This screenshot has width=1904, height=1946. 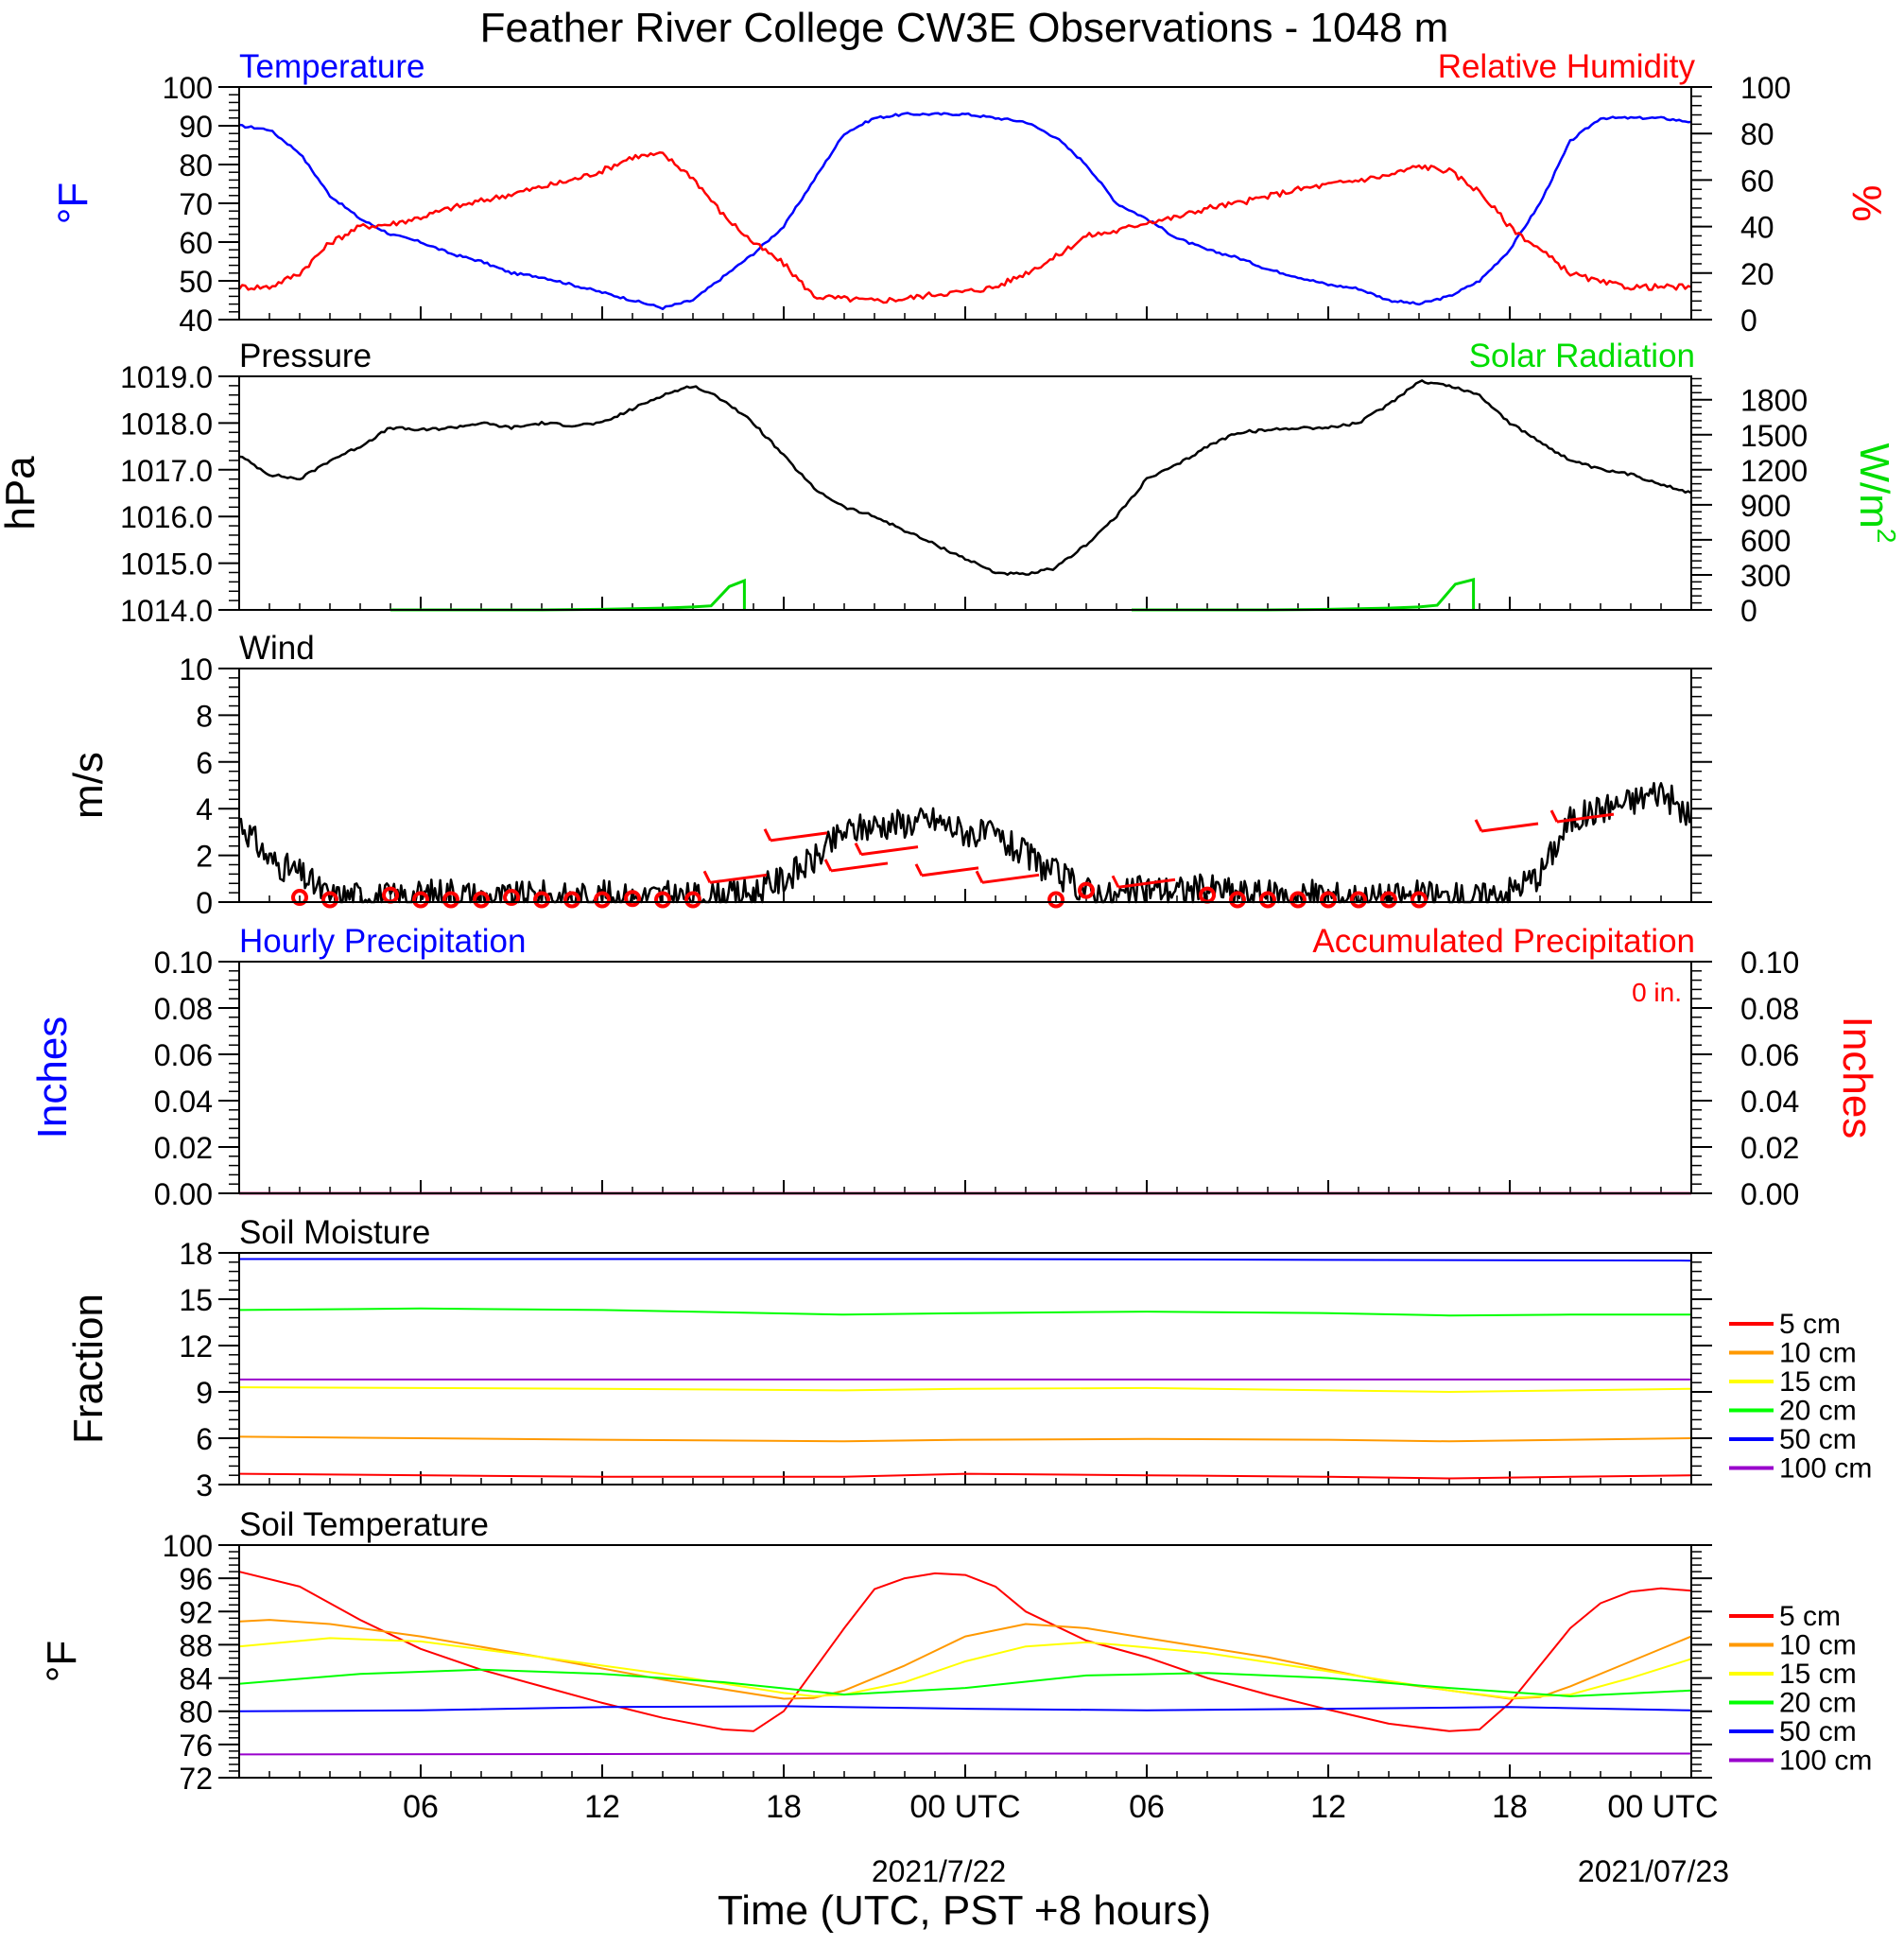 I want to click on y-tick-label: 1019.0, so click(x=166, y=377).